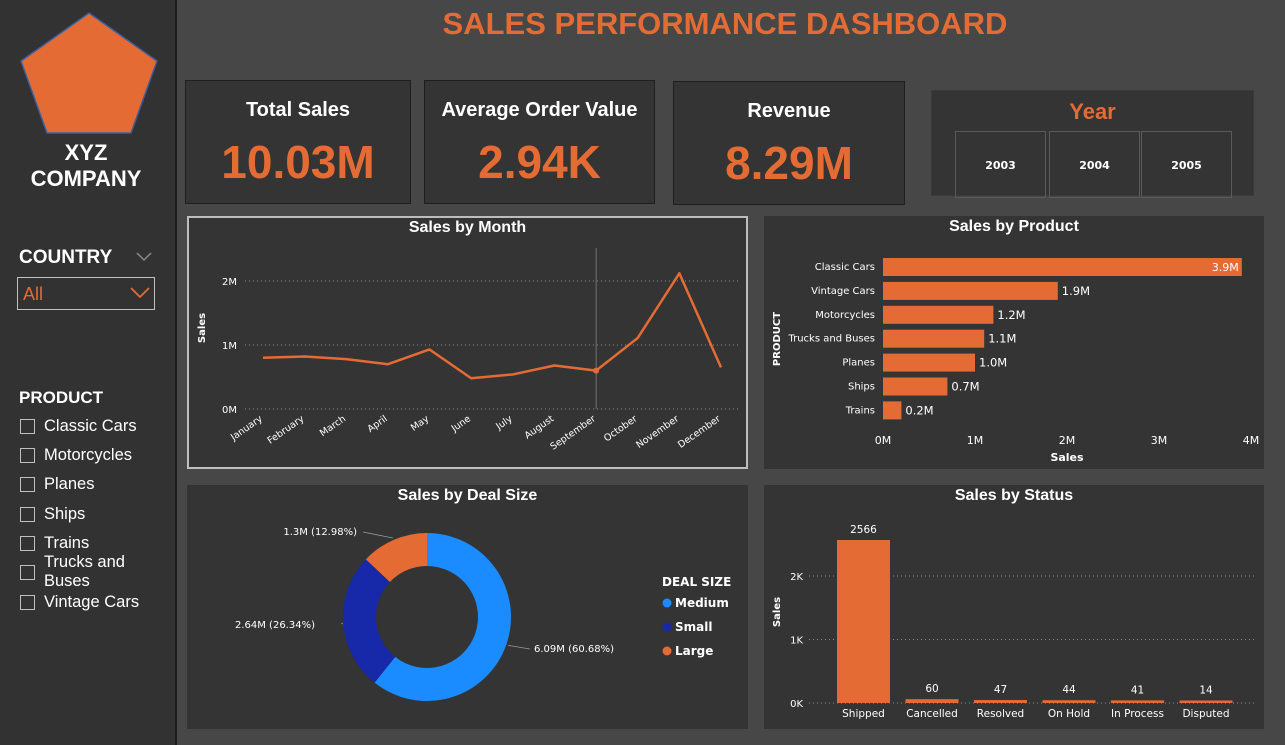 Image resolution: width=1285 pixels, height=745 pixels. Describe the element at coordinates (796, 577) in the screenshot. I see `y-tick-label: 2K` at that location.